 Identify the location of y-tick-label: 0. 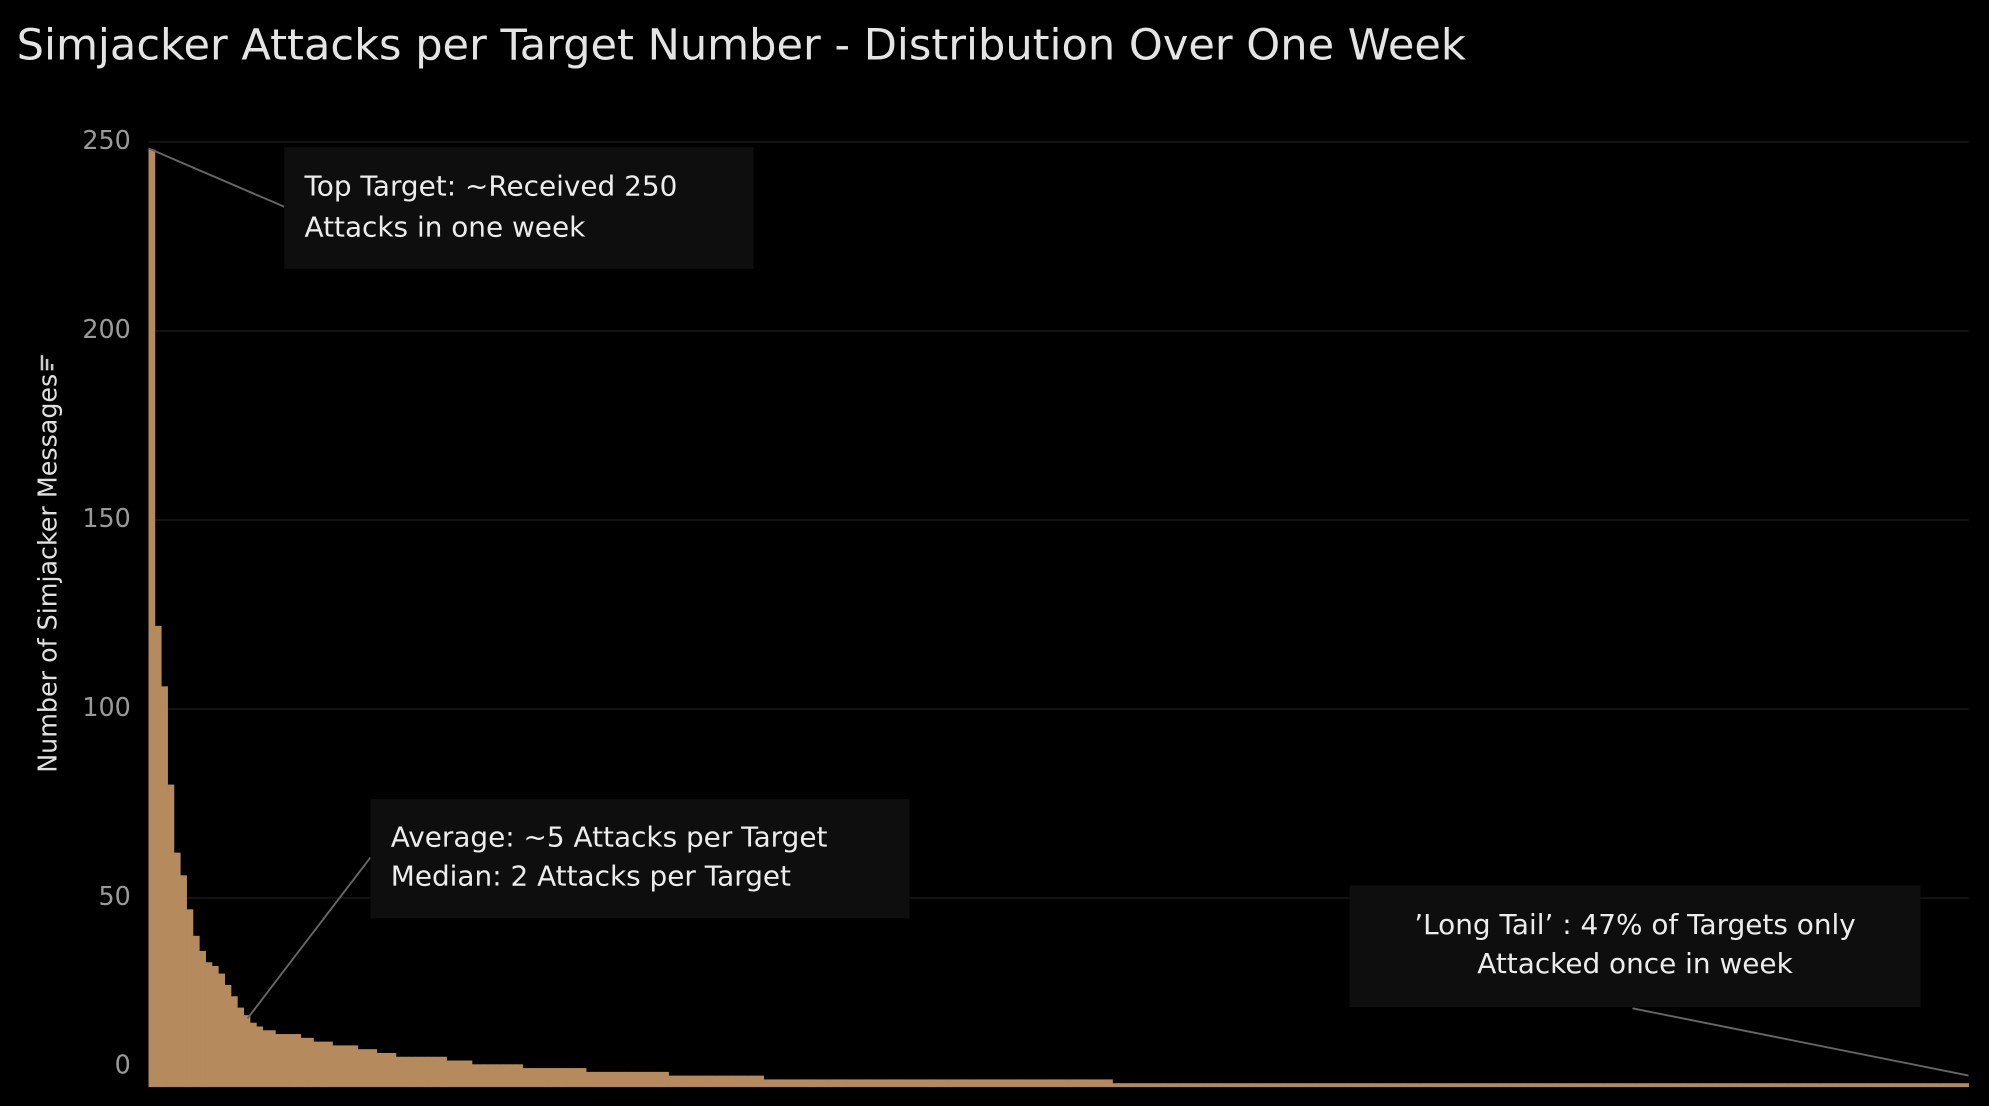
(123, 1065).